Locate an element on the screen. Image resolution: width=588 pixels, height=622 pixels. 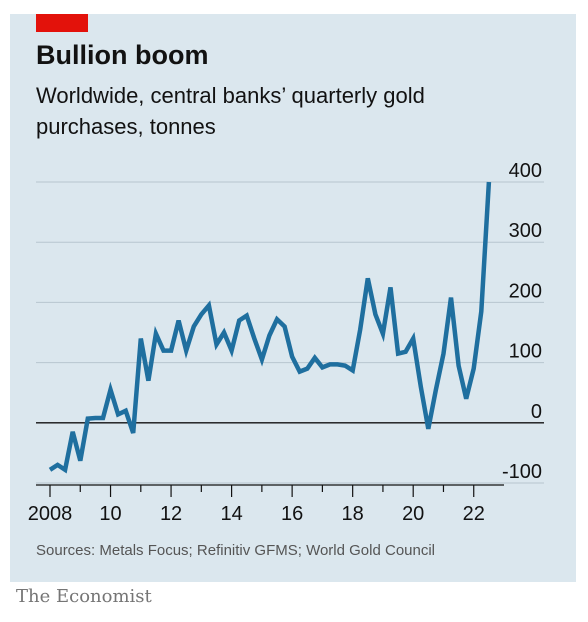
x-tick-label: 2008 is located at coordinates (50, 514).